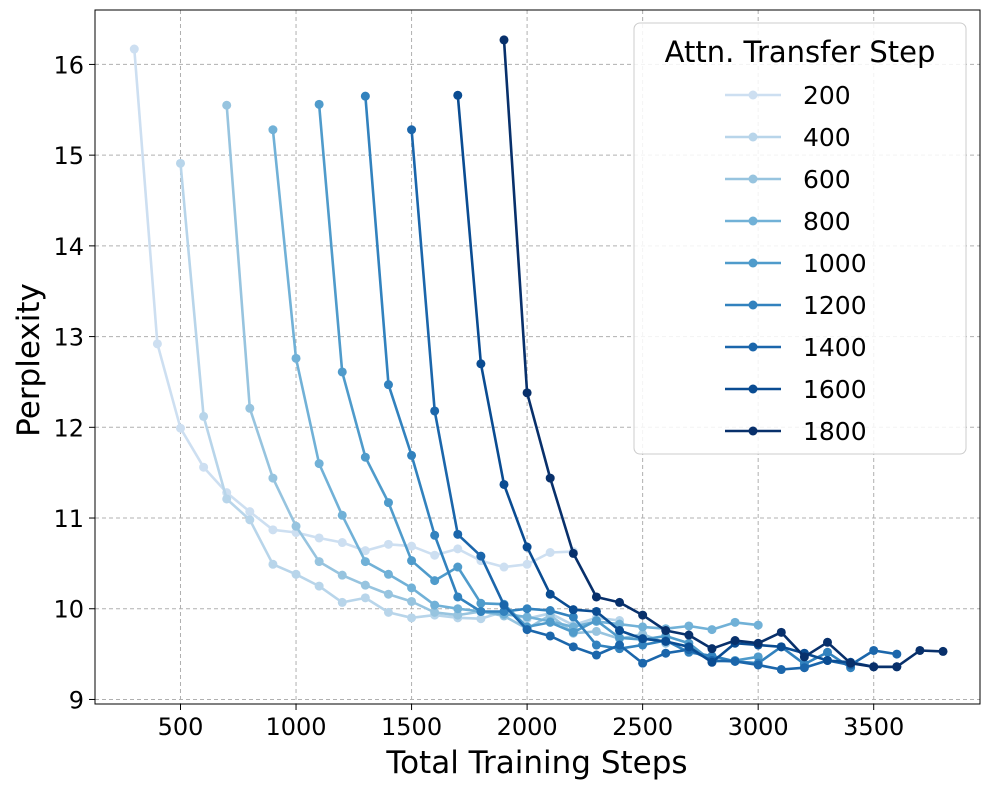  Describe the element at coordinates (835, 347) in the screenshot. I see `legend-label: 1400` at that location.